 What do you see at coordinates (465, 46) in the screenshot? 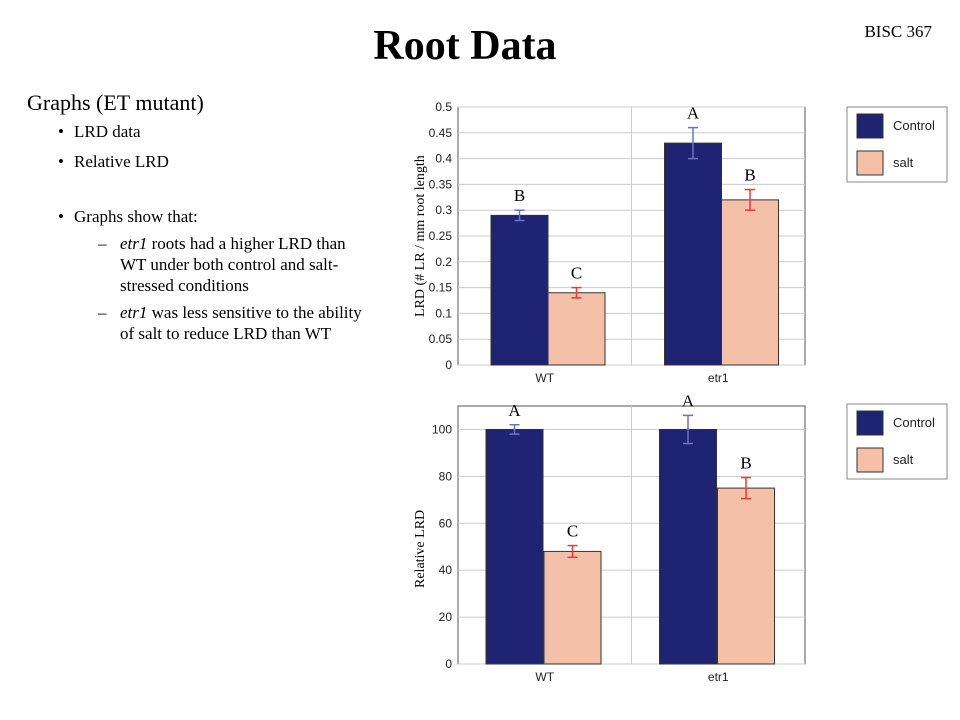
I see `slide-title: Root Data` at bounding box center [465, 46].